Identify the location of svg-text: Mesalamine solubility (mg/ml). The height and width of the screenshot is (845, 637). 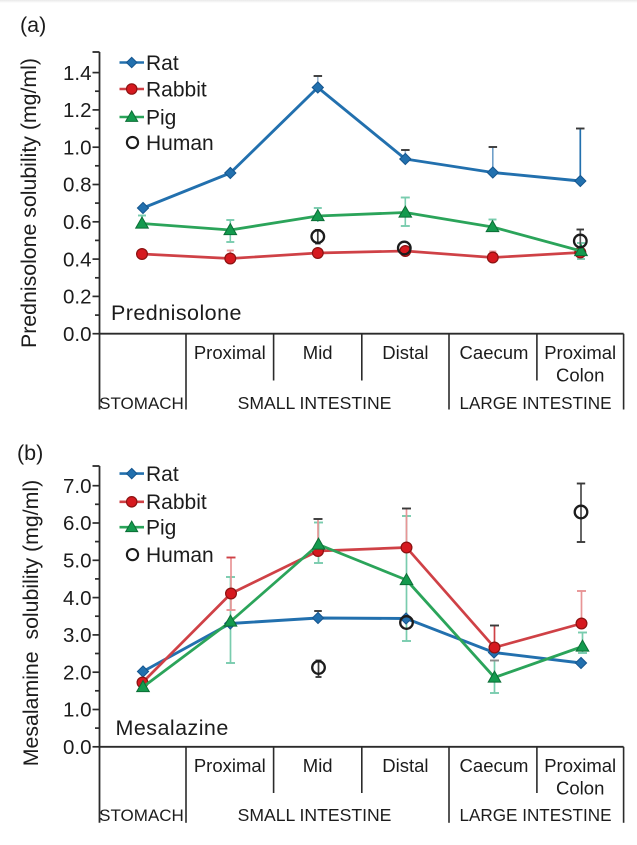
(31, 623).